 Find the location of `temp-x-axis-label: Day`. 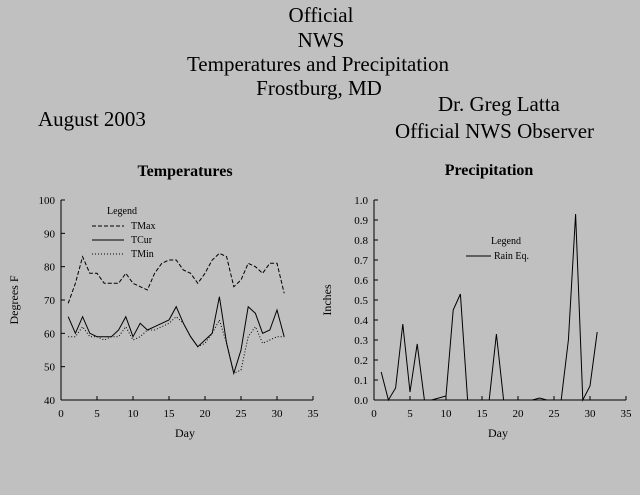

temp-x-axis-label: Day is located at coordinates (185, 433).